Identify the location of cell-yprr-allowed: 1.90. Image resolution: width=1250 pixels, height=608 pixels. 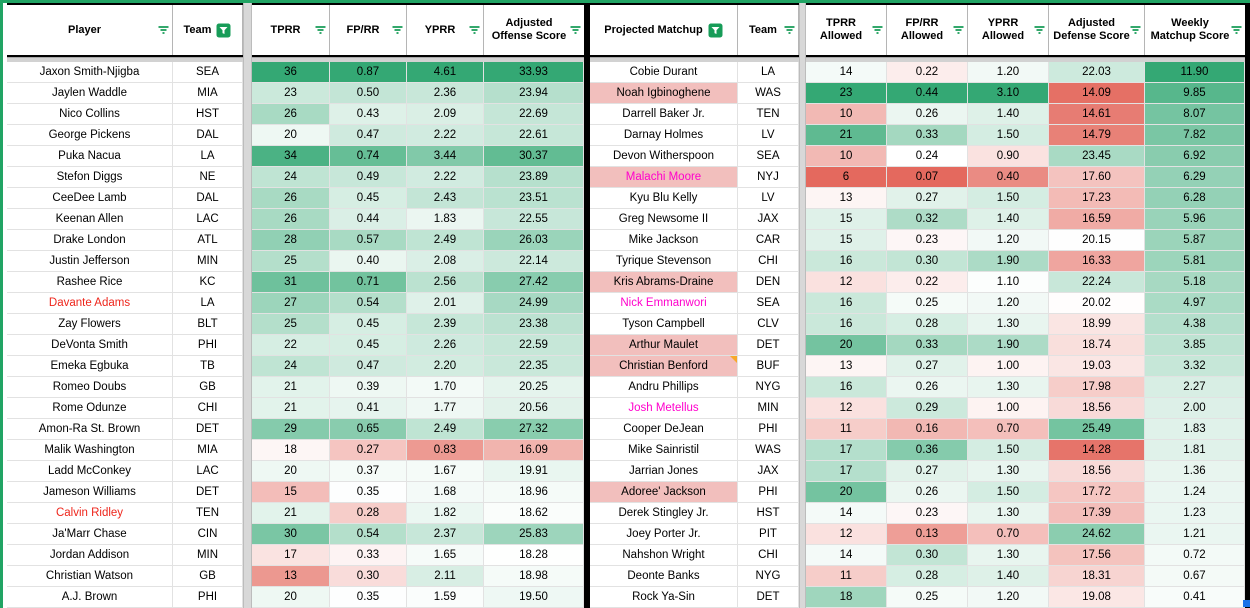
(1008, 345).